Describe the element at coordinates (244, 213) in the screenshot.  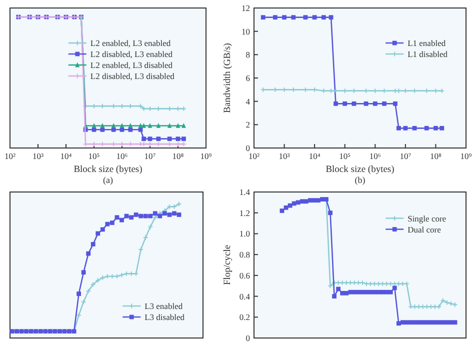
I see `y-tick-label: 1.2` at that location.